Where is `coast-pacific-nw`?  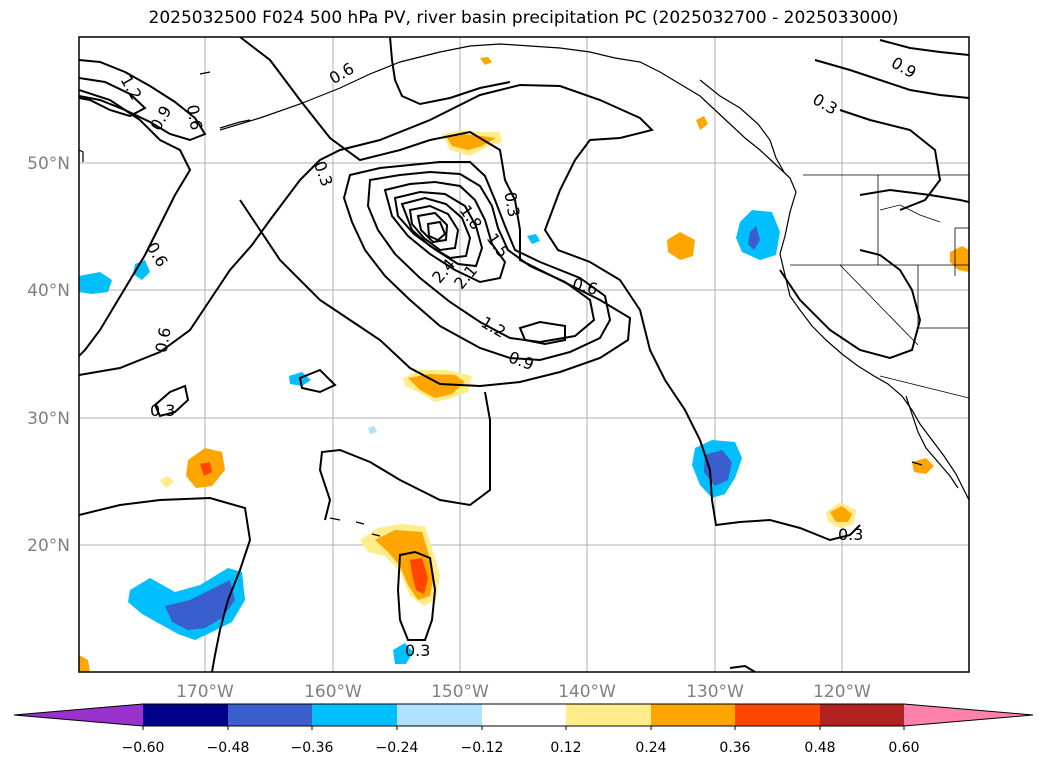
coast-pacific-nw is located at coordinates (874, 377).